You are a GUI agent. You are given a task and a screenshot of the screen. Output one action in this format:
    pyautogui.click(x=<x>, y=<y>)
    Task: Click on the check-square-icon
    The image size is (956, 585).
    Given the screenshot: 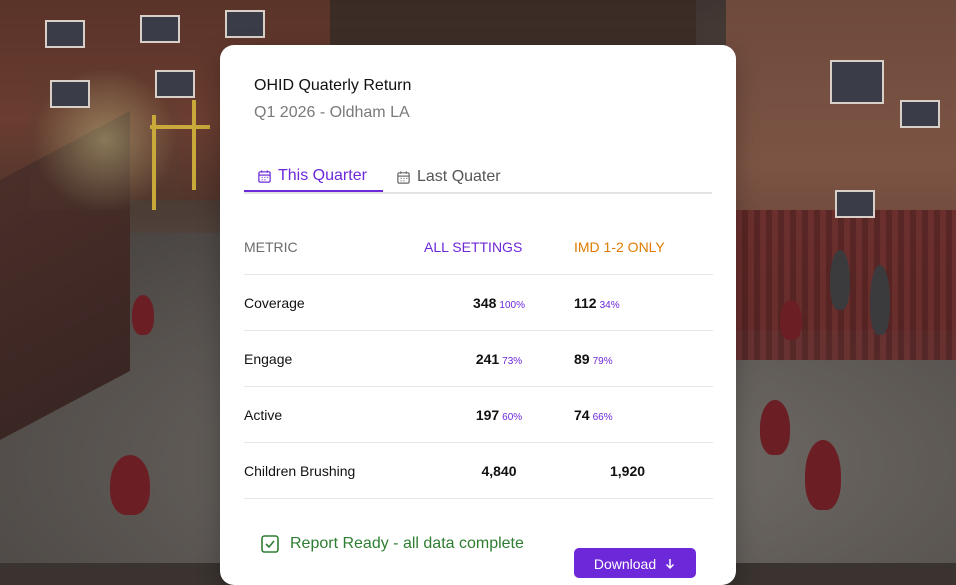 What is the action you would take?
    pyautogui.click(x=270, y=544)
    